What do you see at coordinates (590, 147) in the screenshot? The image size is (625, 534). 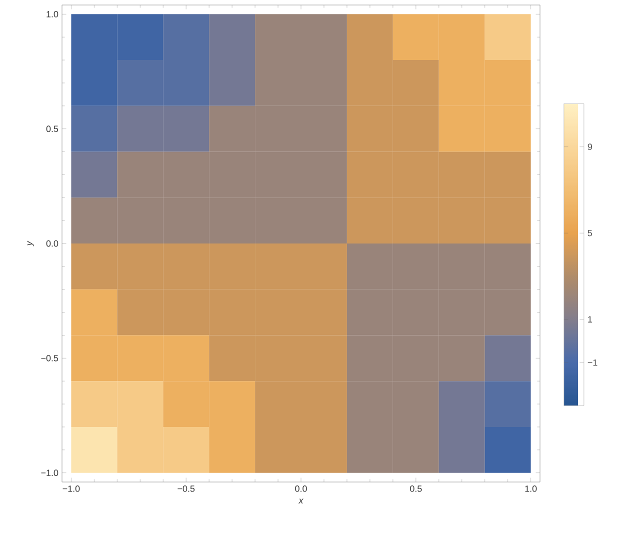 I see `color-bar-label: 9` at bounding box center [590, 147].